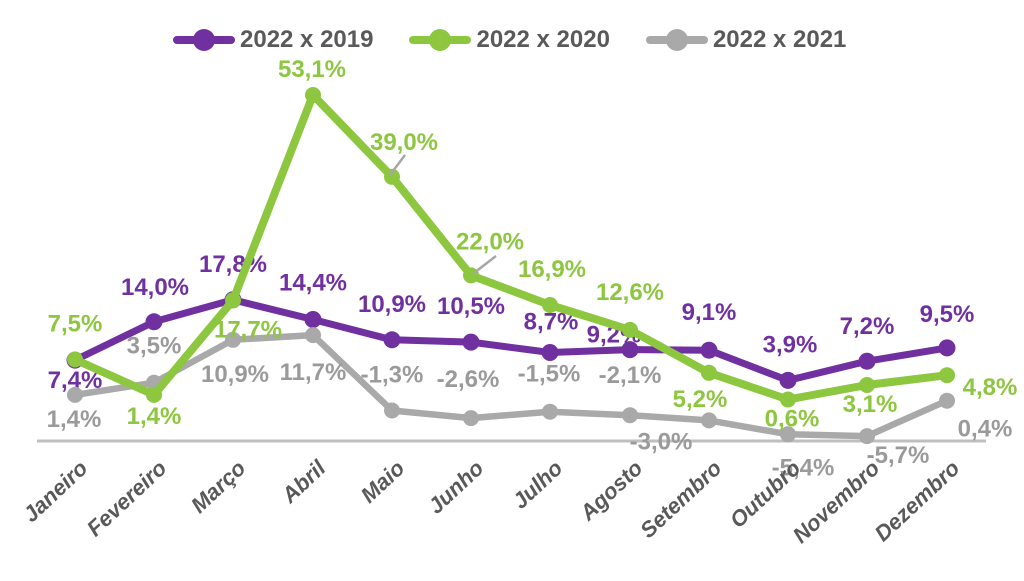 Image resolution: width=1024 pixels, height=581 pixels. Describe the element at coordinates (126, 498) in the screenshot. I see `month-label: Fevereiro` at that location.